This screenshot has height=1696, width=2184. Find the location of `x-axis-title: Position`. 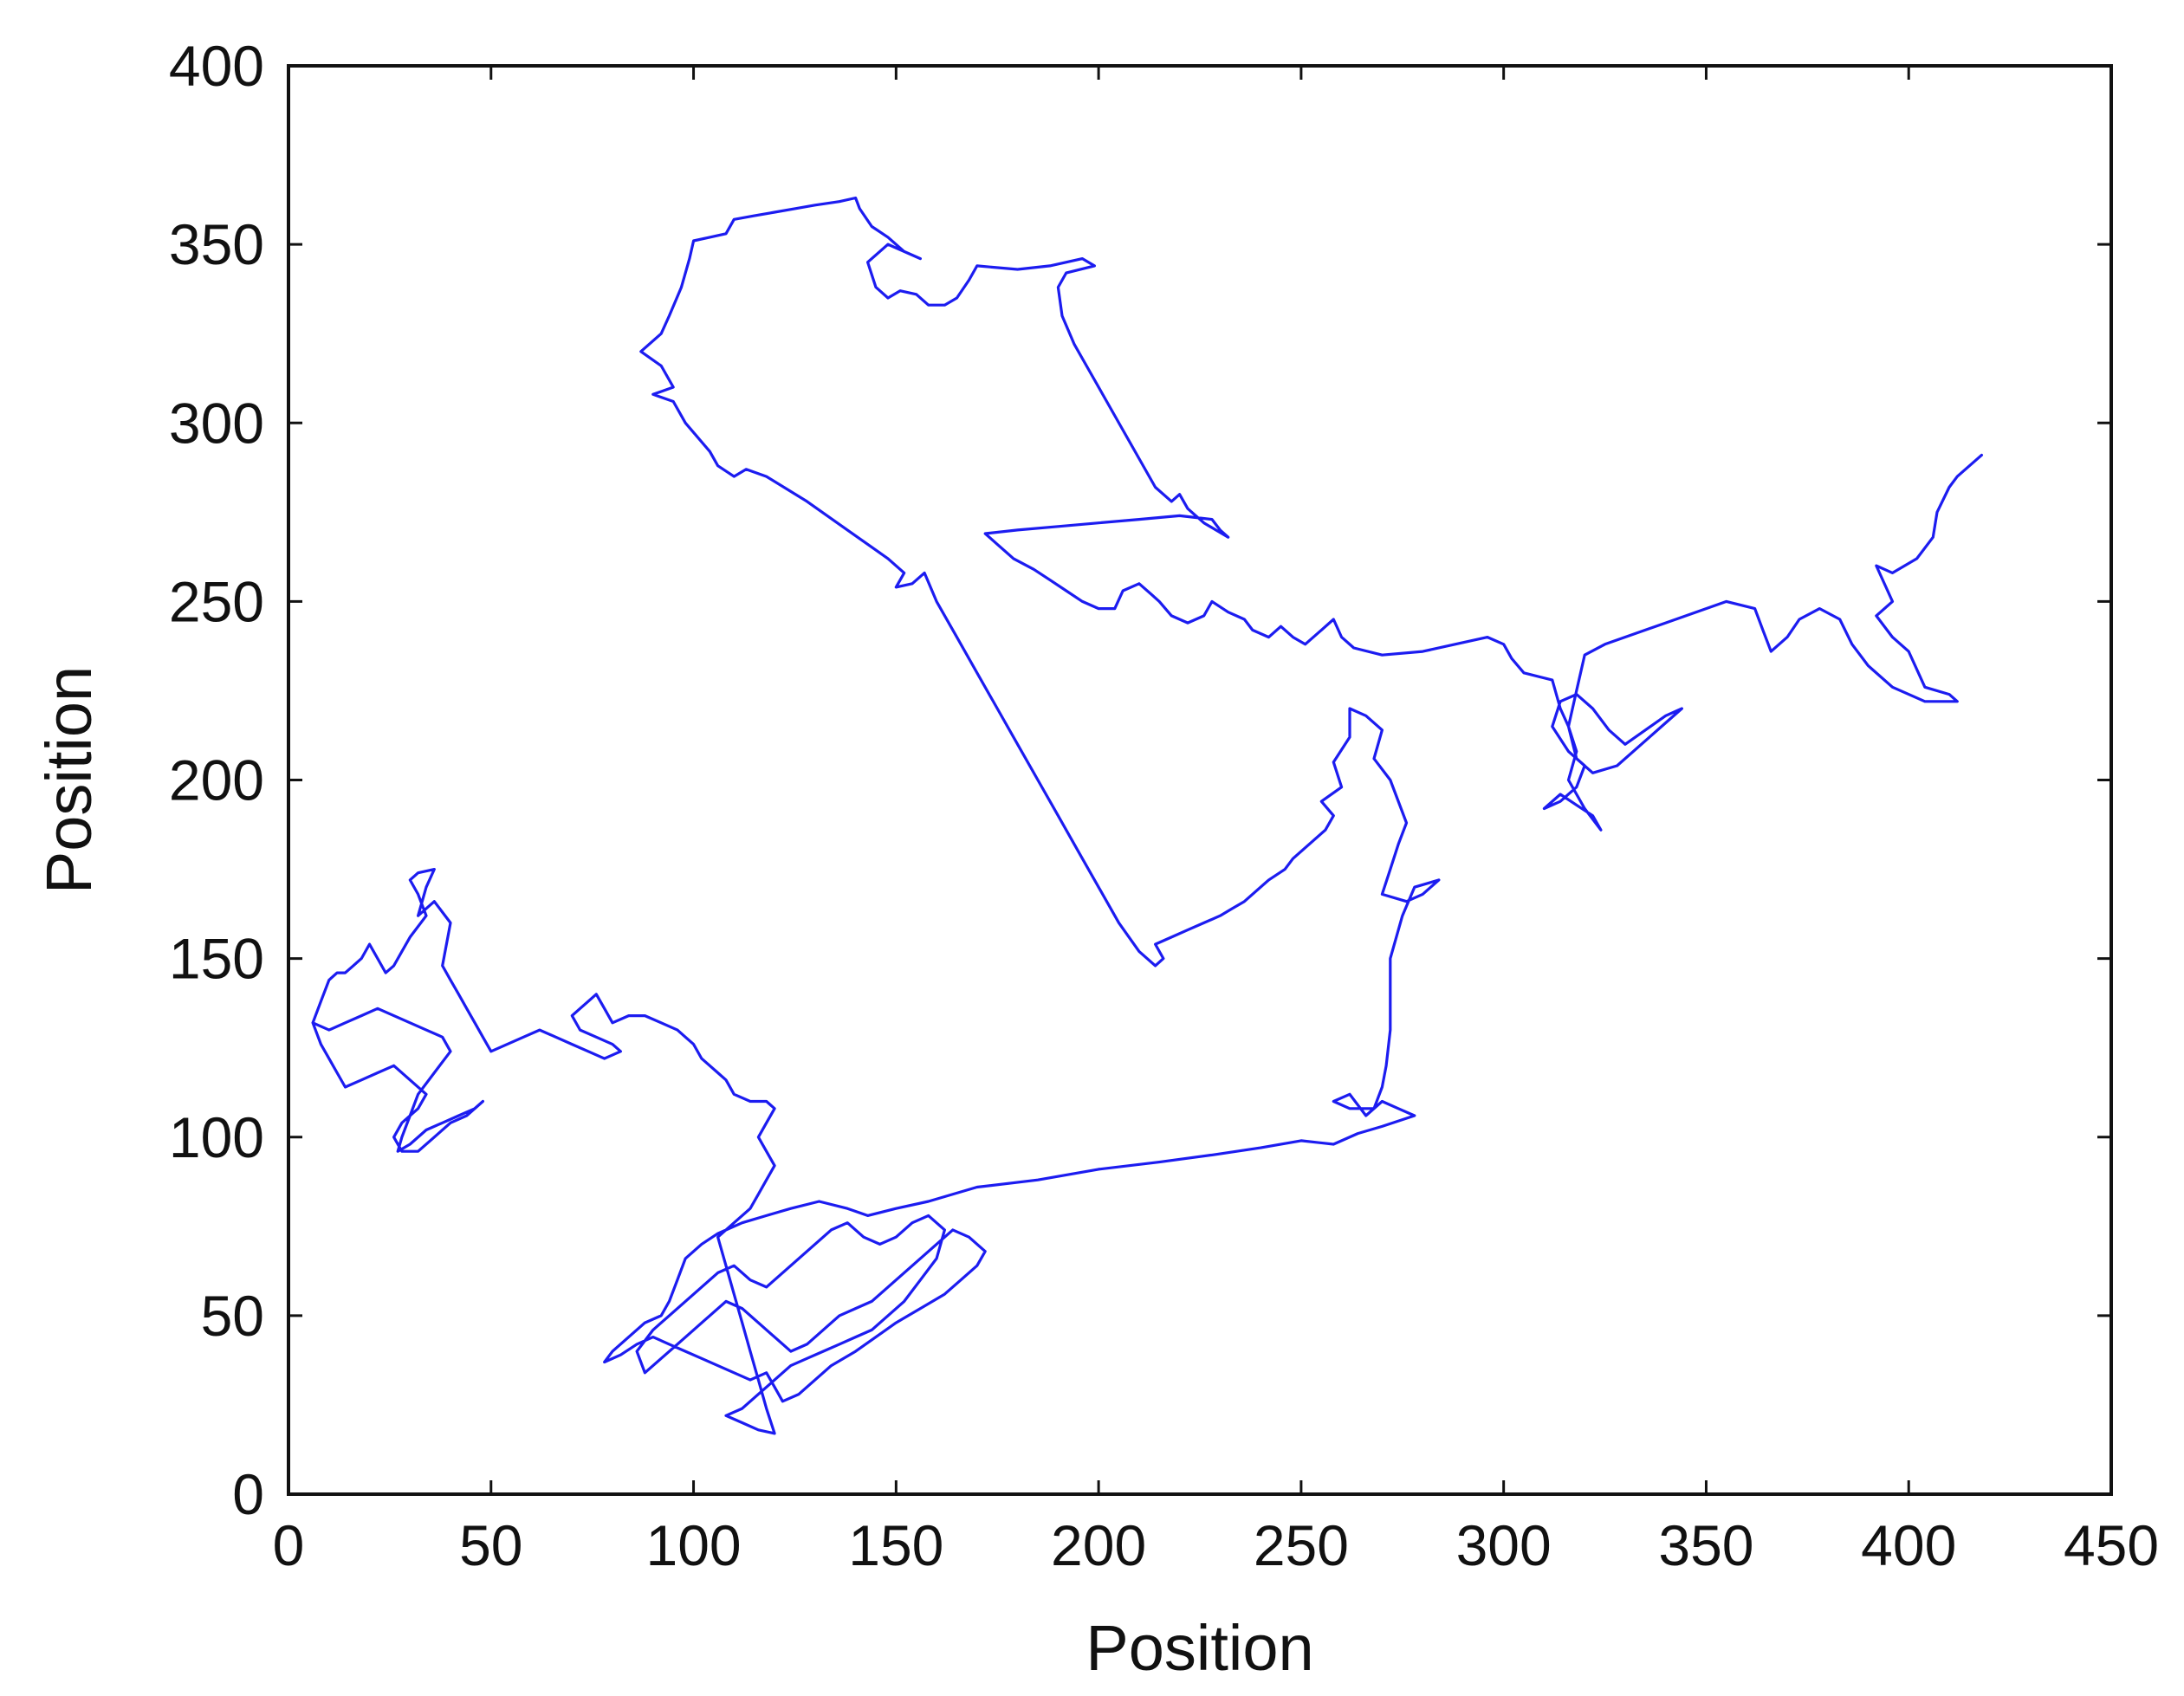

x-axis-title: Position is located at coordinates (1199, 1648).